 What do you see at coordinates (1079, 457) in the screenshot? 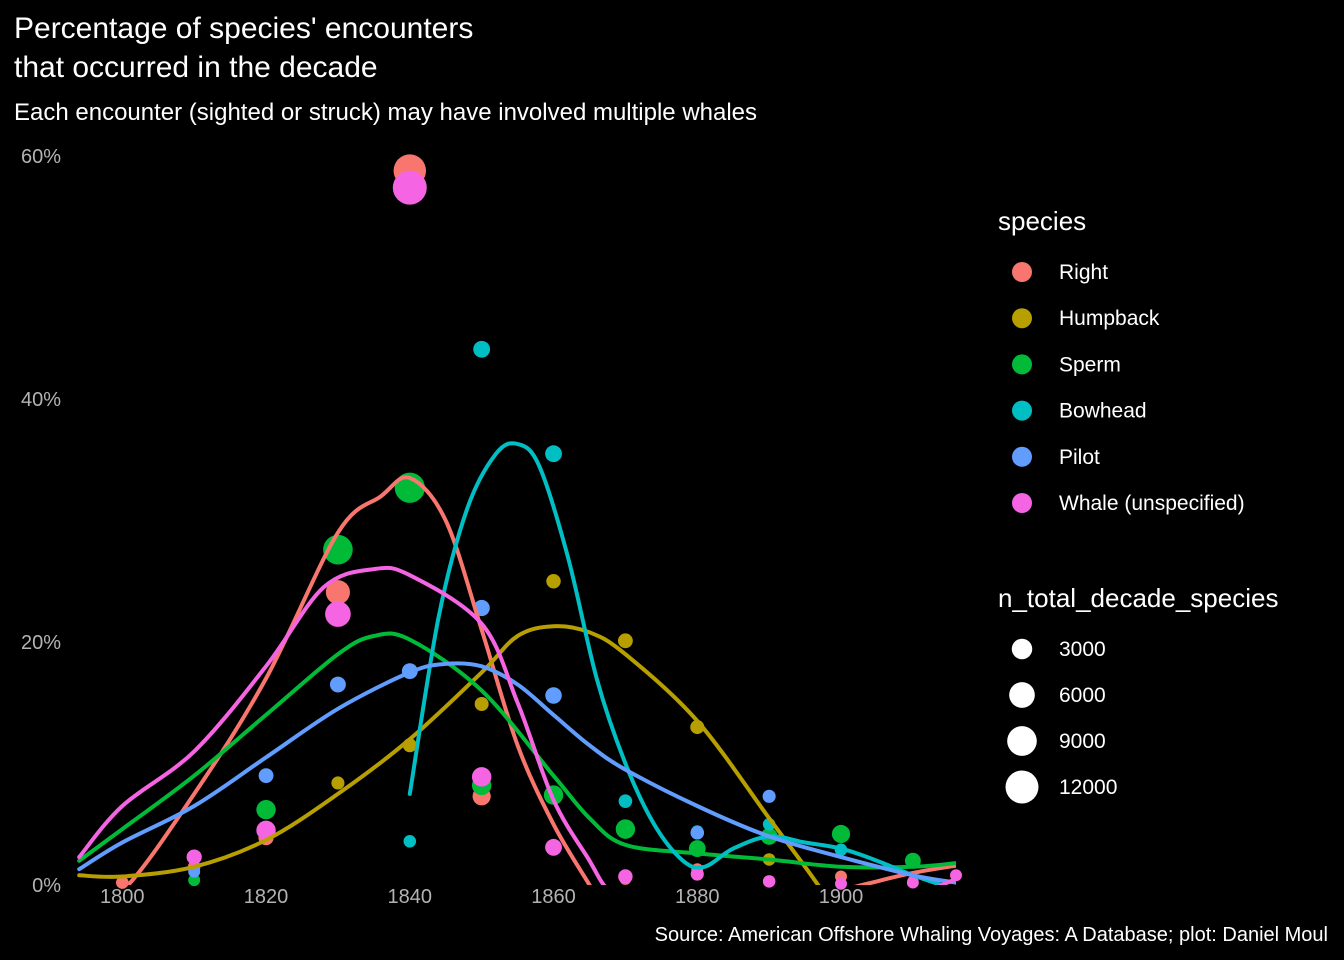
I see `legend-label: Pilot` at bounding box center [1079, 457].